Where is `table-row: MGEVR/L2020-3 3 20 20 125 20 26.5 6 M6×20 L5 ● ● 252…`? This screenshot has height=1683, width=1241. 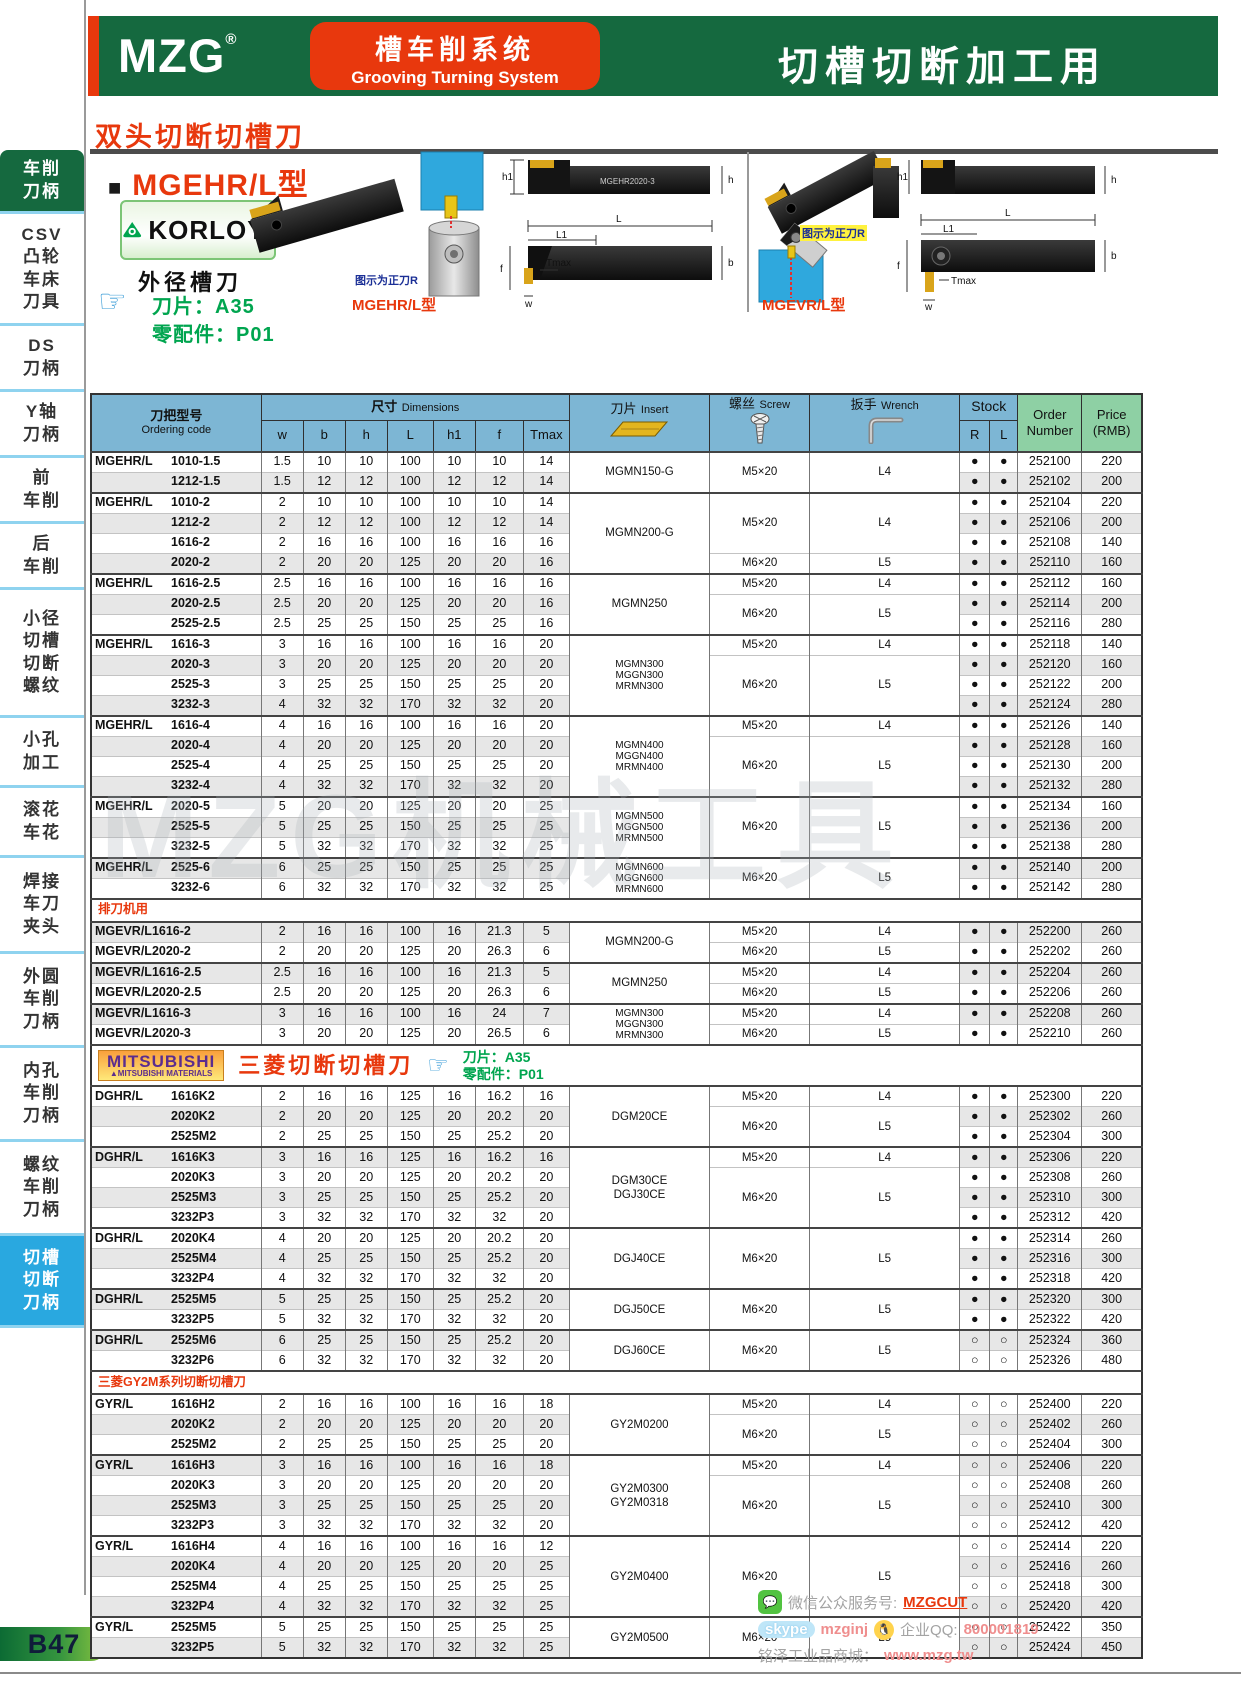 table-row: MGEVR/L2020-3 3 20 20 125 20 26.5 6 M6×20 L5 ● ● 252… is located at coordinates (616, 1034).